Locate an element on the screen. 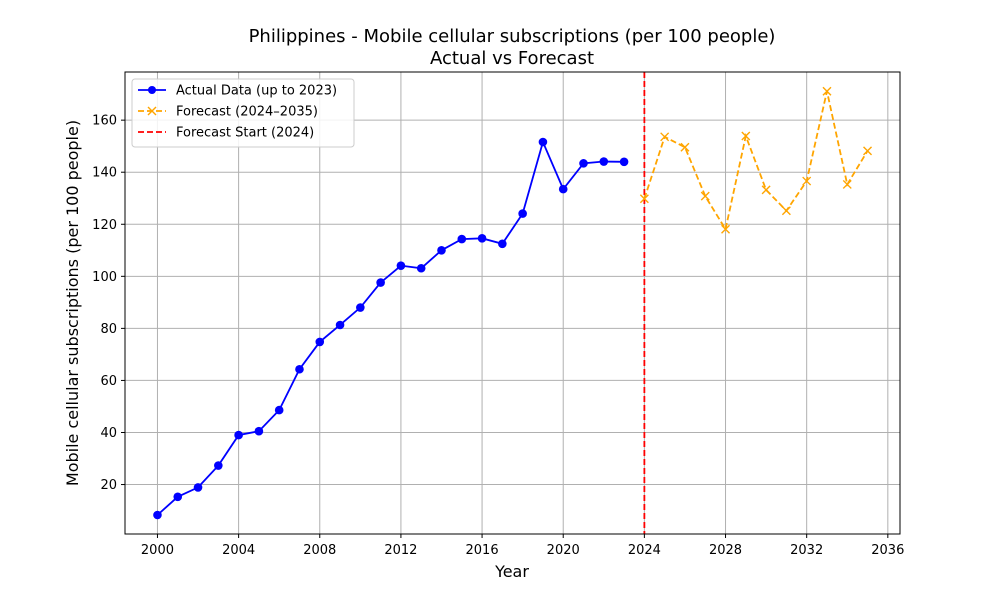 This screenshot has height=600, width=1000. y-tick-label: 120 is located at coordinates (104, 225).